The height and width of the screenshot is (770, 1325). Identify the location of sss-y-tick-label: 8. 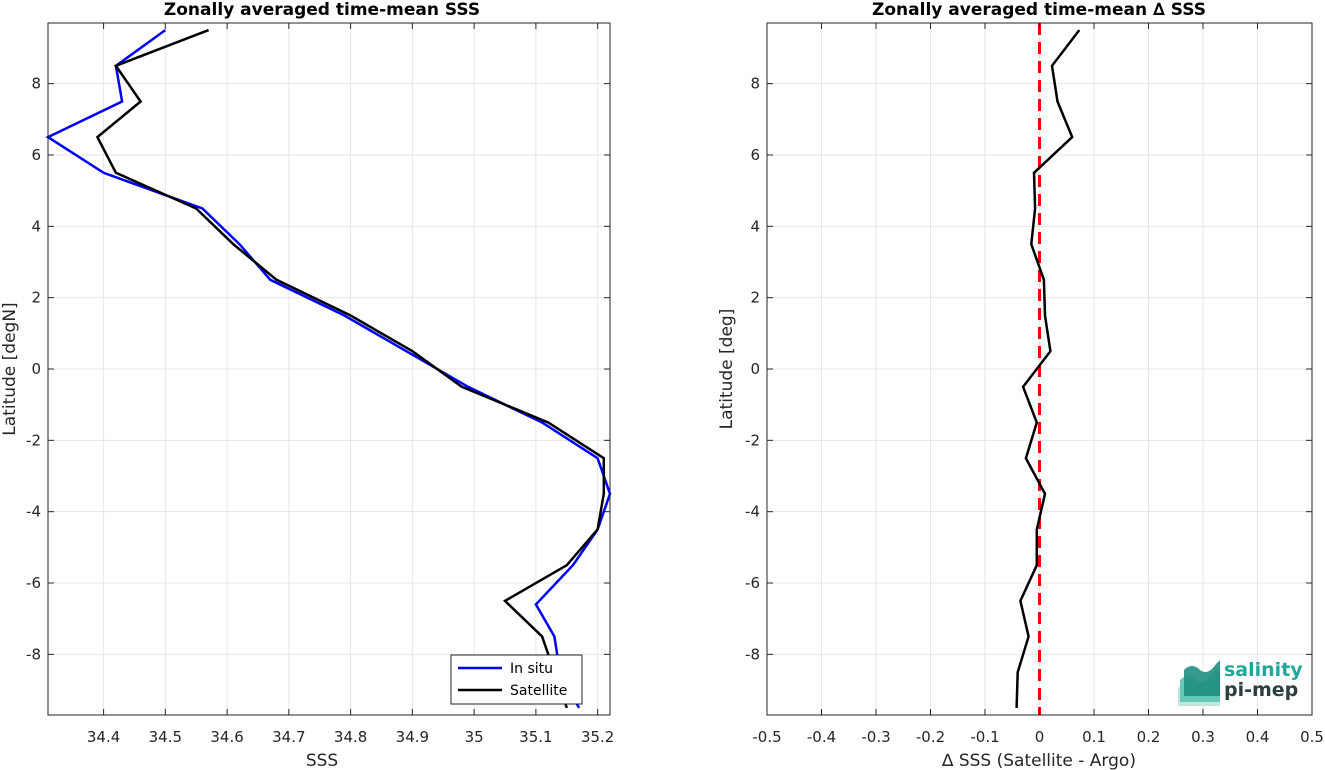
(36, 84).